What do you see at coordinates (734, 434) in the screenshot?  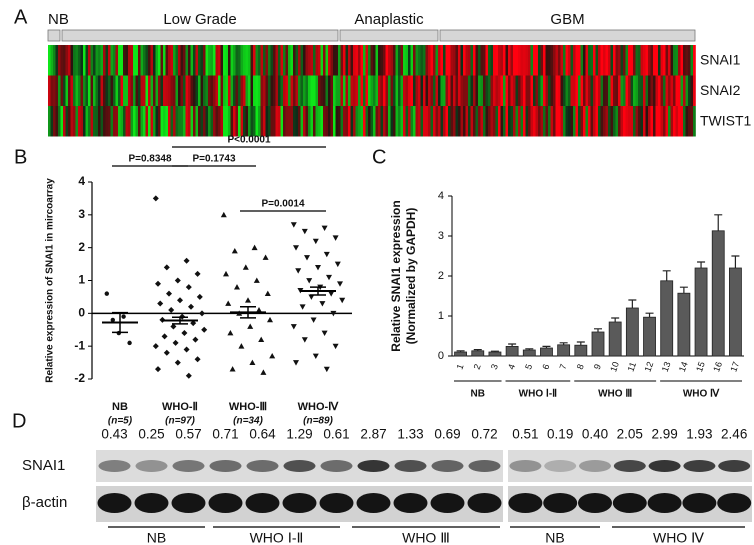 I see `densitometry-value: 2.46` at bounding box center [734, 434].